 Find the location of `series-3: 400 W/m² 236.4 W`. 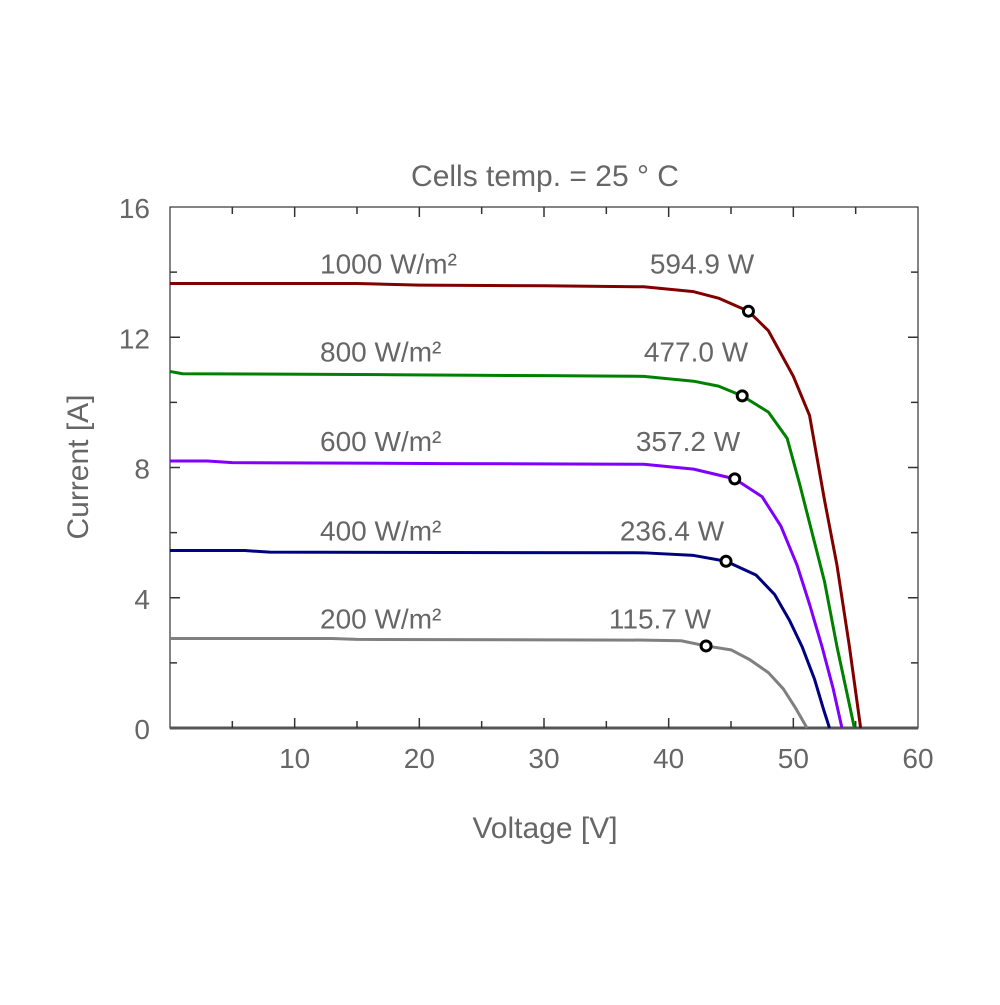

series-3: 400 W/m² 236.4 W is located at coordinates (500, 622).